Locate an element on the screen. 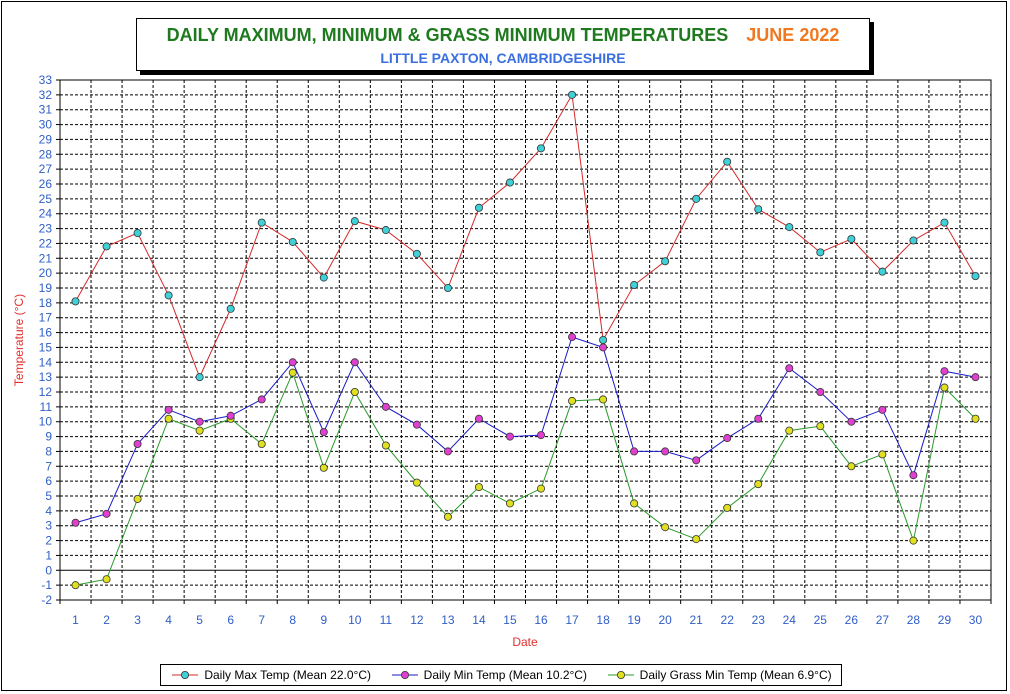  y-tick-label: 5 is located at coordinates (48, 496).